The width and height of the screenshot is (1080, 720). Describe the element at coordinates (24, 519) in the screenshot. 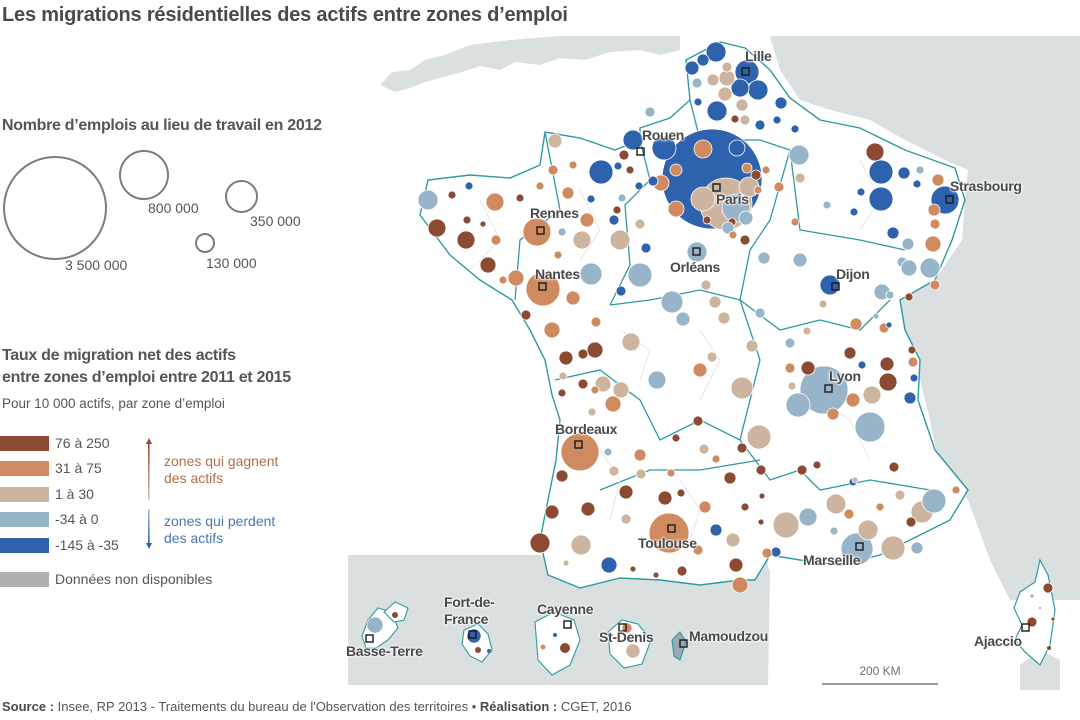

I see `swatch-light-blue` at that location.